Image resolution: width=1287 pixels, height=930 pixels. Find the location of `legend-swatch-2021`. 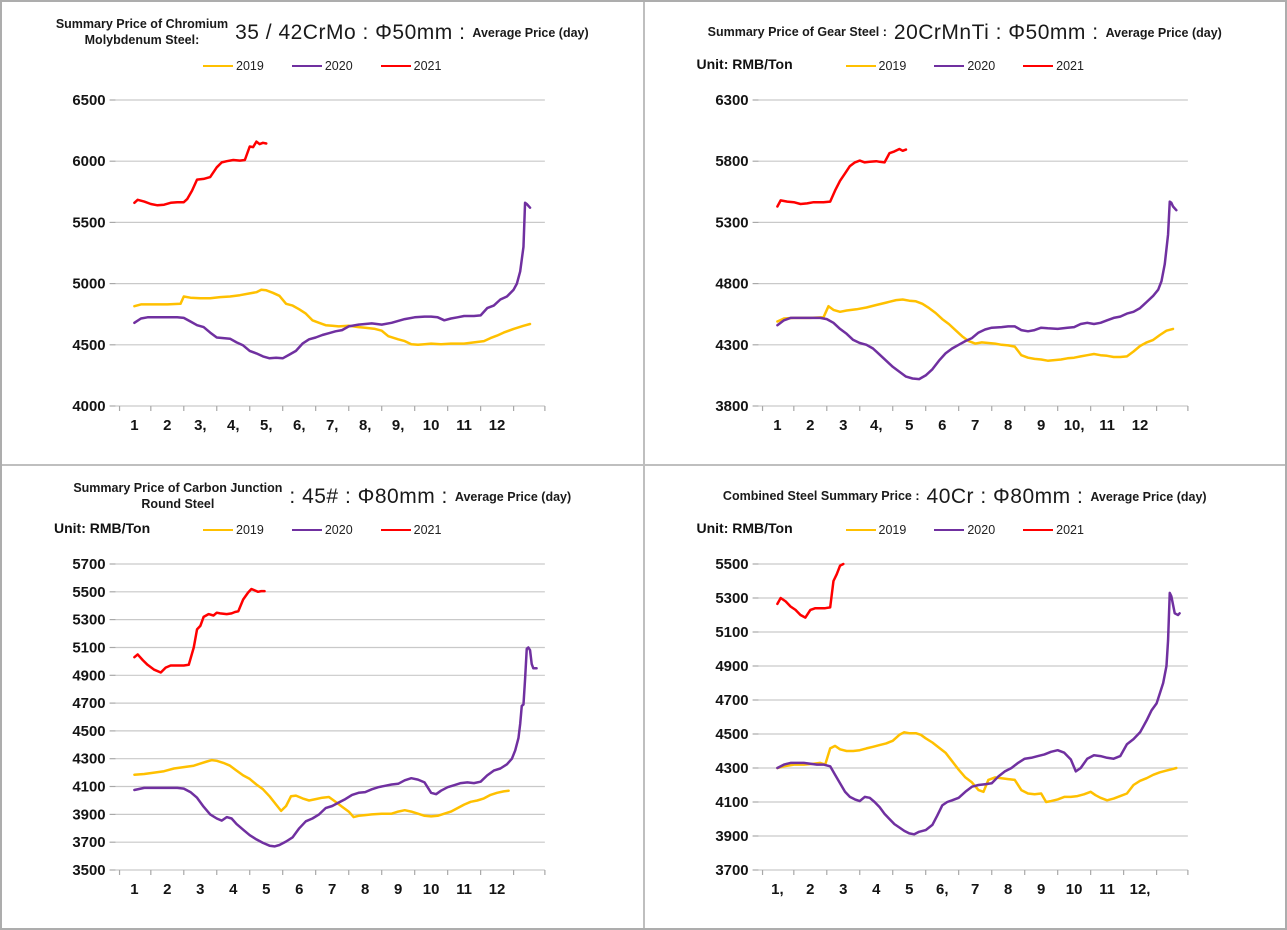

legend-swatch-2021 is located at coordinates (1038, 66).